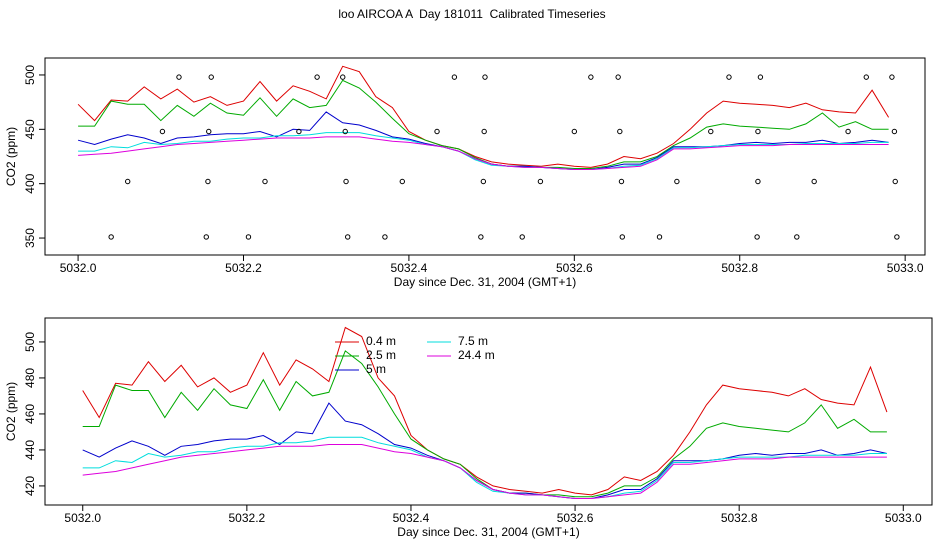  What do you see at coordinates (30, 450) in the screenshot?
I see `y-tick-label: 440` at bounding box center [30, 450].